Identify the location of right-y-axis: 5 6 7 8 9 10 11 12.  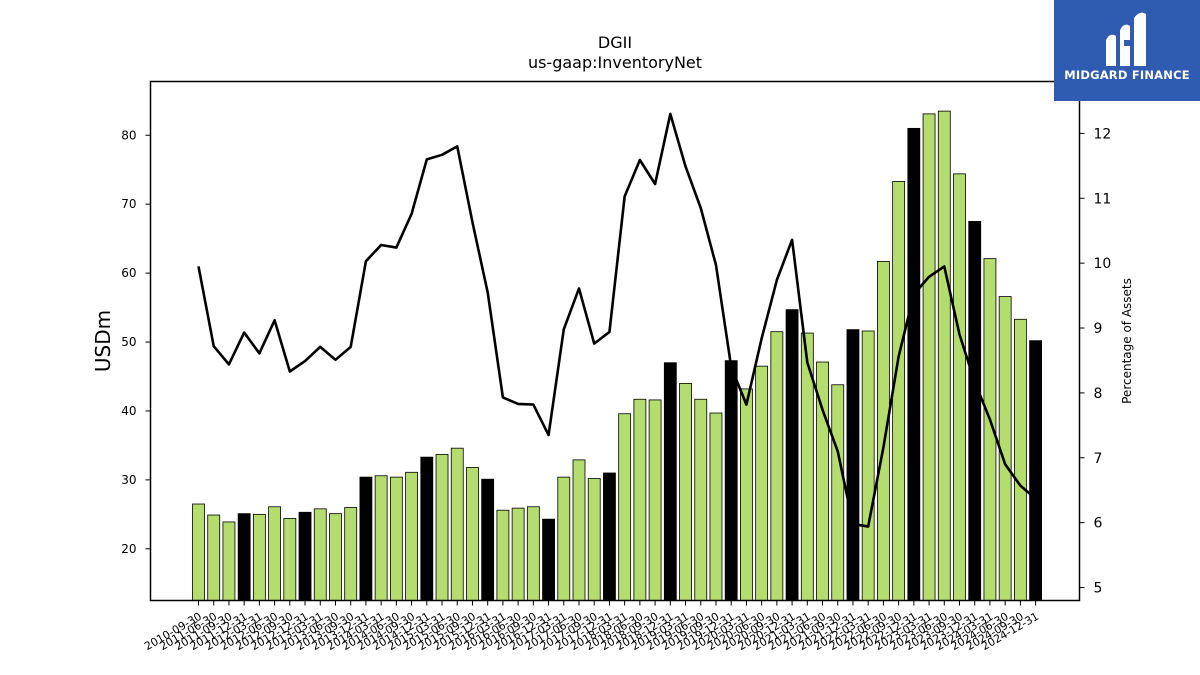
(1095, 361).